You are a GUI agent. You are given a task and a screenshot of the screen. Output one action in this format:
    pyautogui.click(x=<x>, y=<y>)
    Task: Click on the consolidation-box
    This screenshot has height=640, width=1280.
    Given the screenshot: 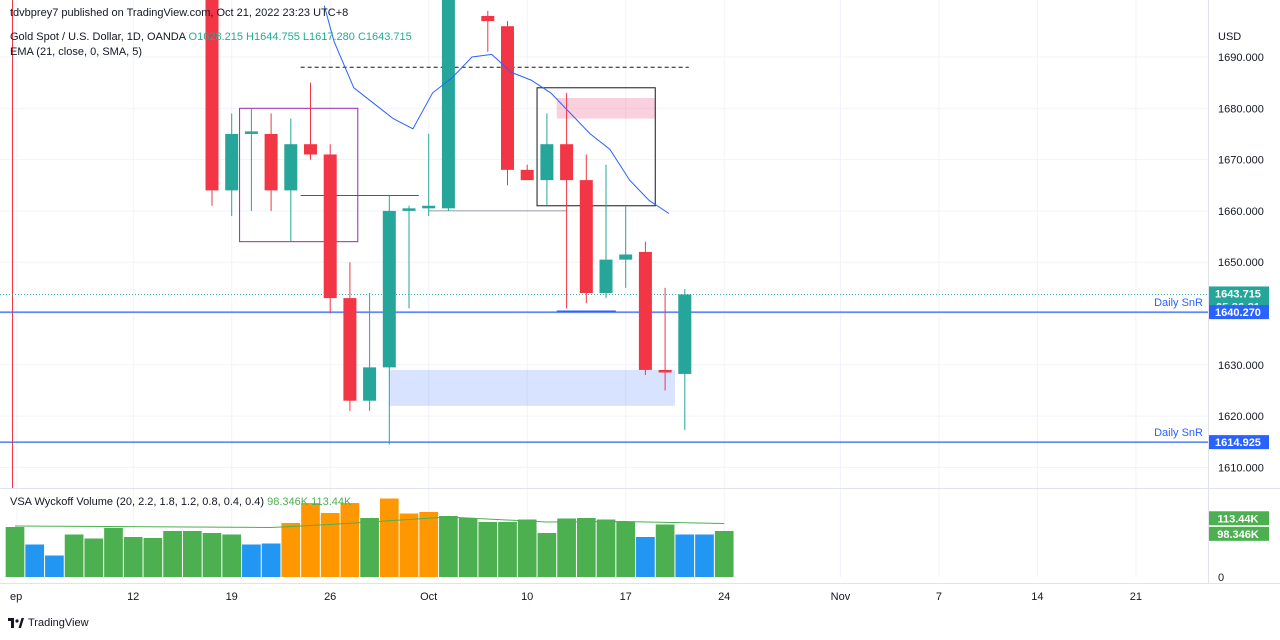 What is the action you would take?
    pyautogui.click(x=299, y=175)
    